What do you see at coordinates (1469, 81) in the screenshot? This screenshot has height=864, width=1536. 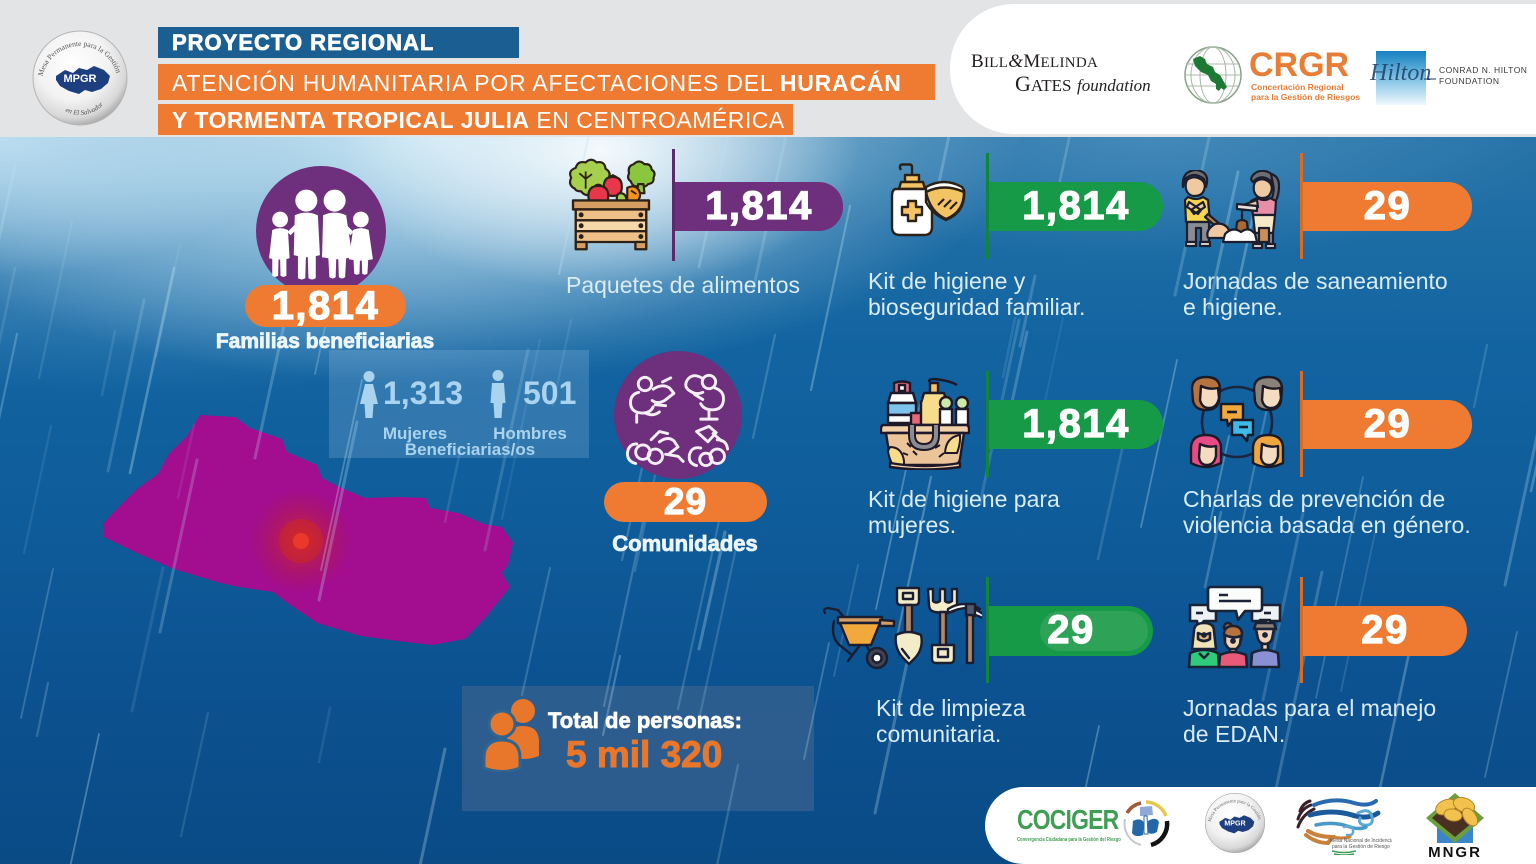 I see `svg-text: FOUNDATION` at bounding box center [1469, 81].